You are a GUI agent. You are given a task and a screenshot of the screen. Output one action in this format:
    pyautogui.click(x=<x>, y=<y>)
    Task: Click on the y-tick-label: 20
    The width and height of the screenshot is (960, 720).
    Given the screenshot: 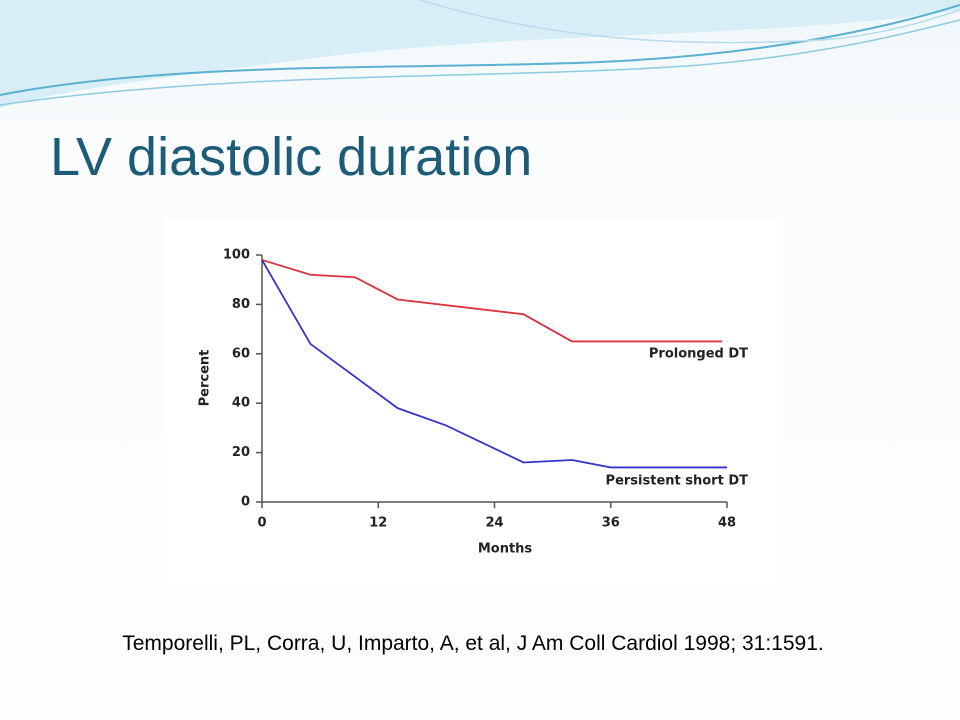 What is the action you would take?
    pyautogui.click(x=241, y=452)
    